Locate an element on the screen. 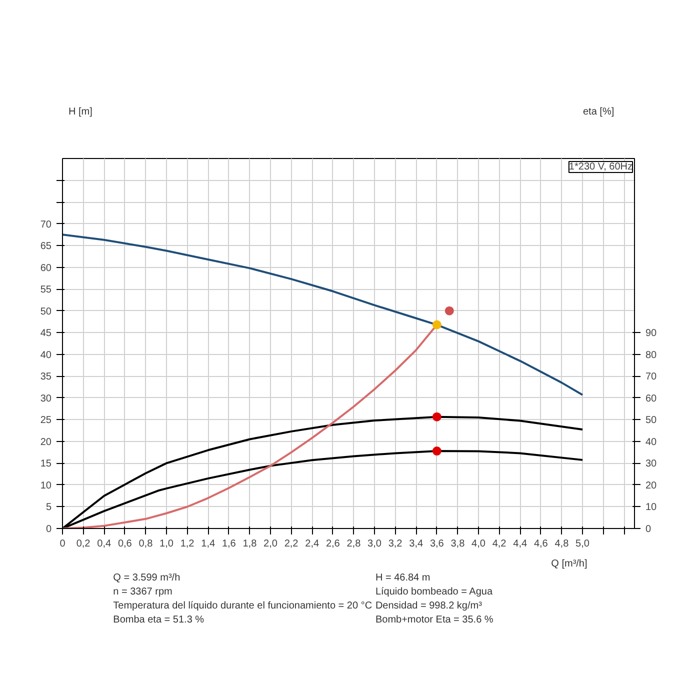 Image resolution: width=700 pixels, height=700 pixels. x-tick-label: 0,8 is located at coordinates (146, 544).